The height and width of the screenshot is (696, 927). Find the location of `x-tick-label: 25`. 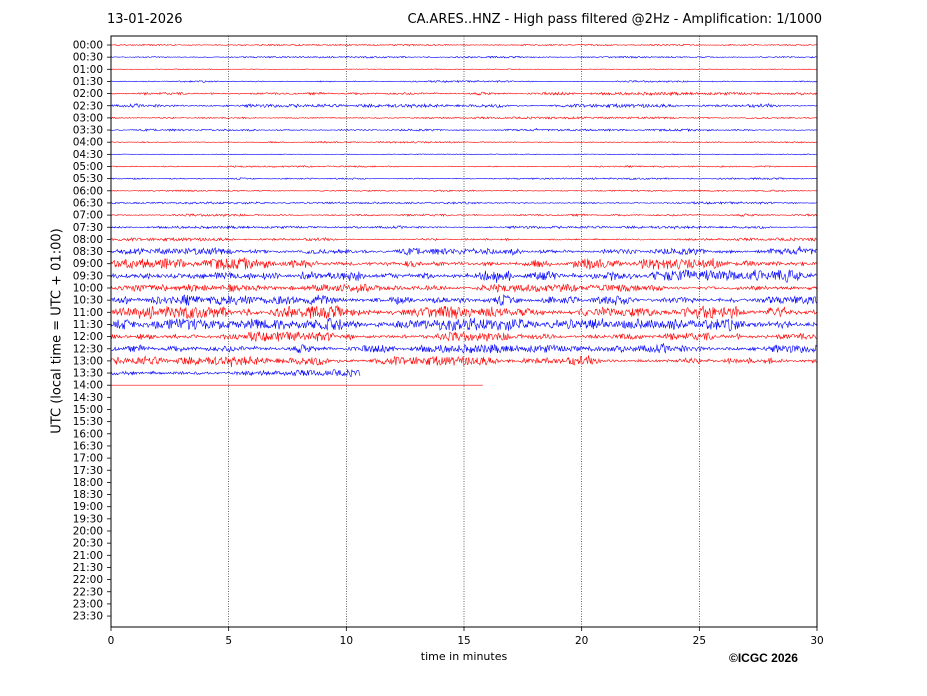

x-tick-label: 25 is located at coordinates (699, 641).